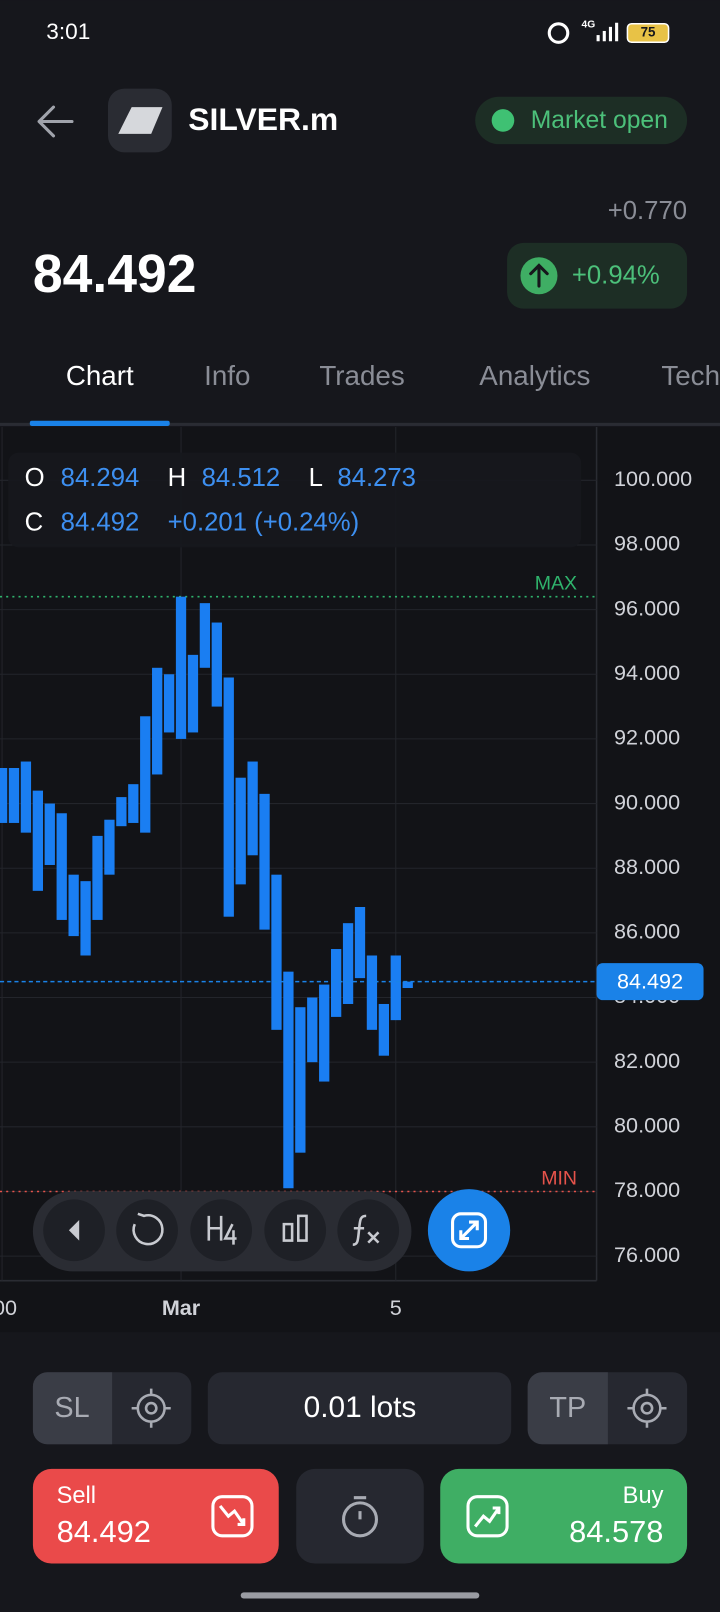 The width and height of the screenshot is (720, 1612). I want to click on tab: Chart, so click(100, 375).